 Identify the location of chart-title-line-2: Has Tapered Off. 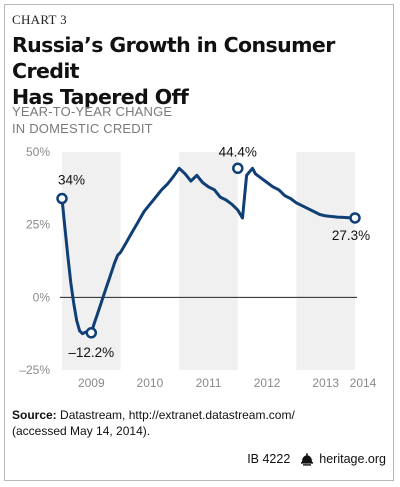
(100, 97).